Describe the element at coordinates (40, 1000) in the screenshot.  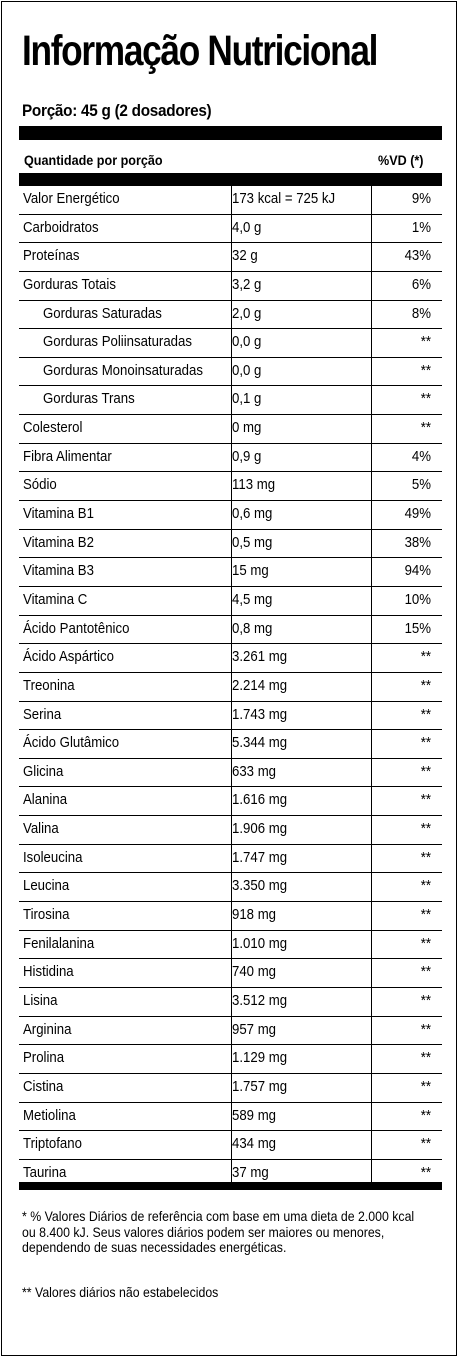
I see `nutrient-name: Lisina` at that location.